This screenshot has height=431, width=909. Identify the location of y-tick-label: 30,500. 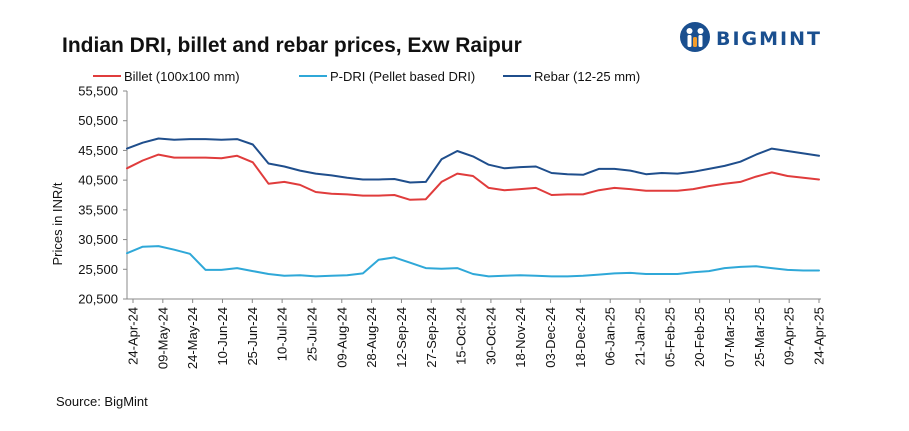
(98, 239).